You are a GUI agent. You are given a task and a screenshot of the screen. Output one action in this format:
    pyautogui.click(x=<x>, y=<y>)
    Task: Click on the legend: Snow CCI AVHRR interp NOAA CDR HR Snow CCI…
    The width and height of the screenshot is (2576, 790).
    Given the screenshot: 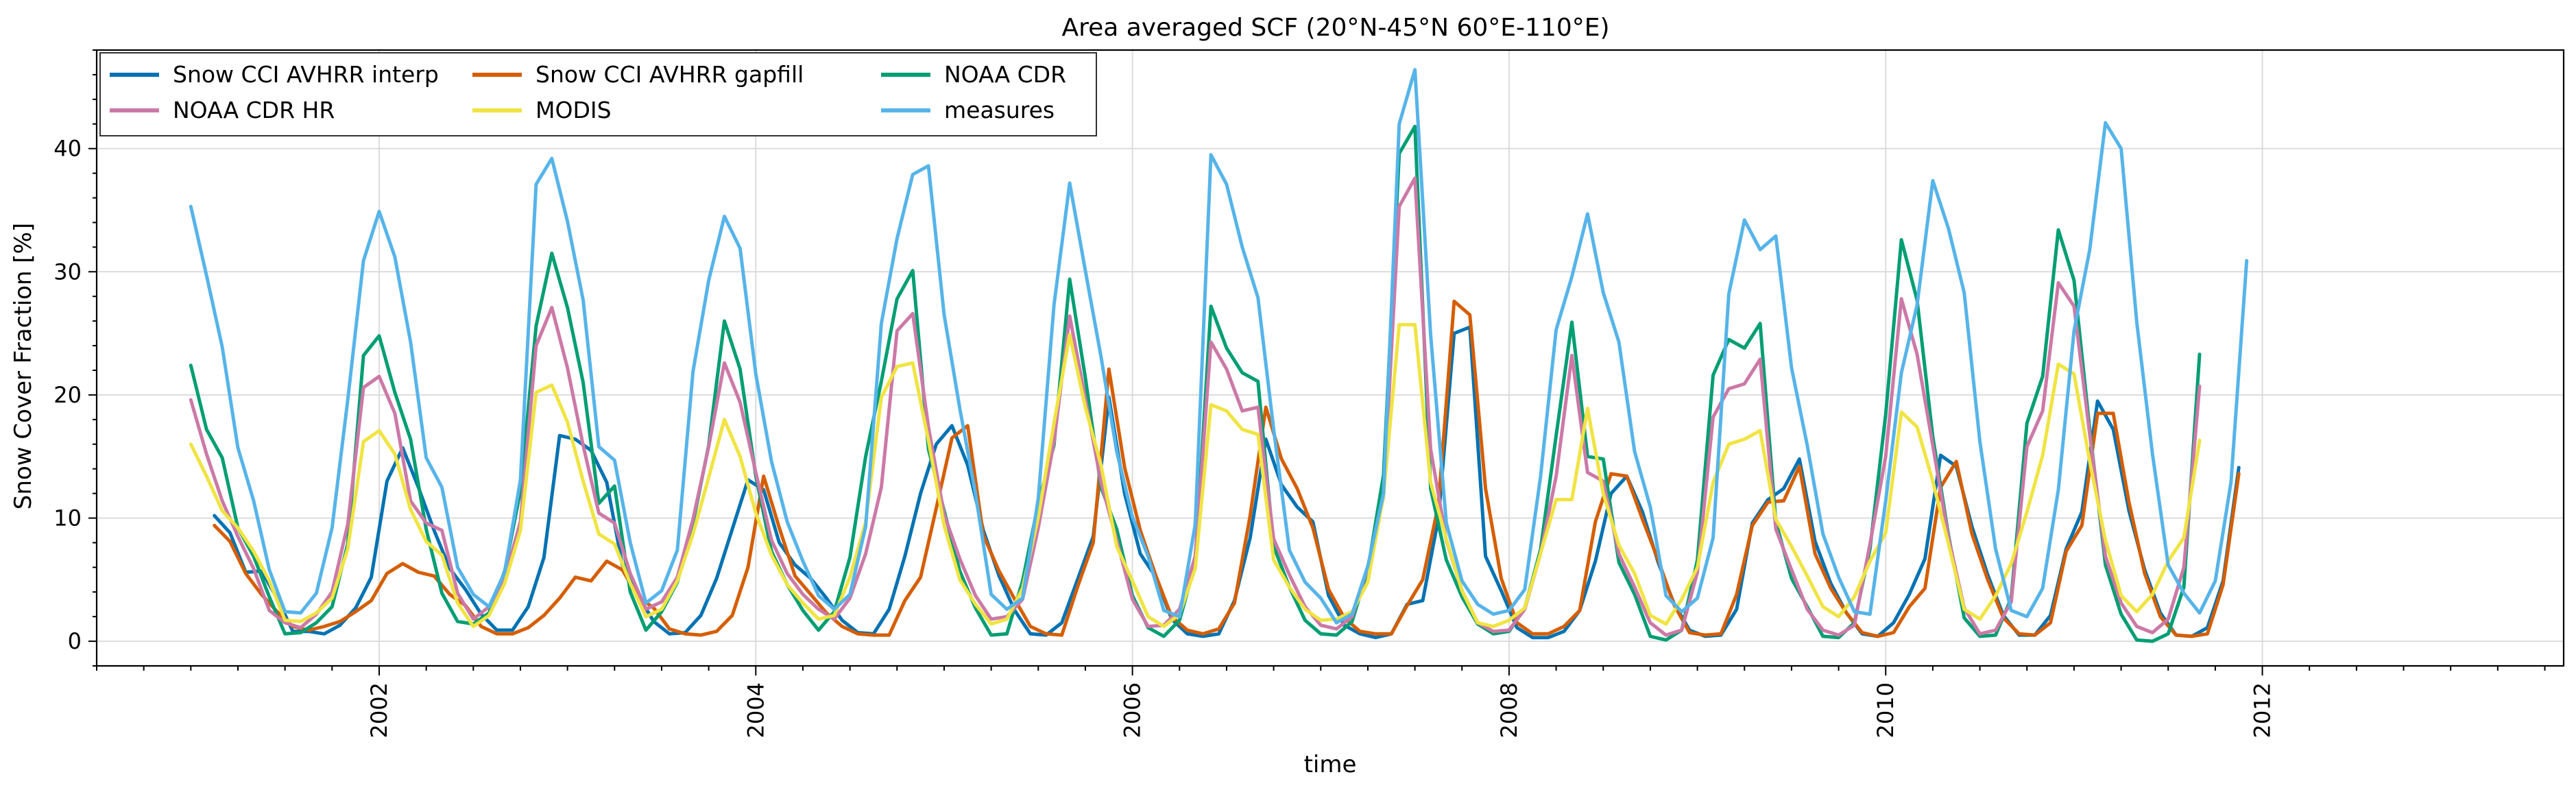 What is the action you would take?
    pyautogui.click(x=598, y=94)
    